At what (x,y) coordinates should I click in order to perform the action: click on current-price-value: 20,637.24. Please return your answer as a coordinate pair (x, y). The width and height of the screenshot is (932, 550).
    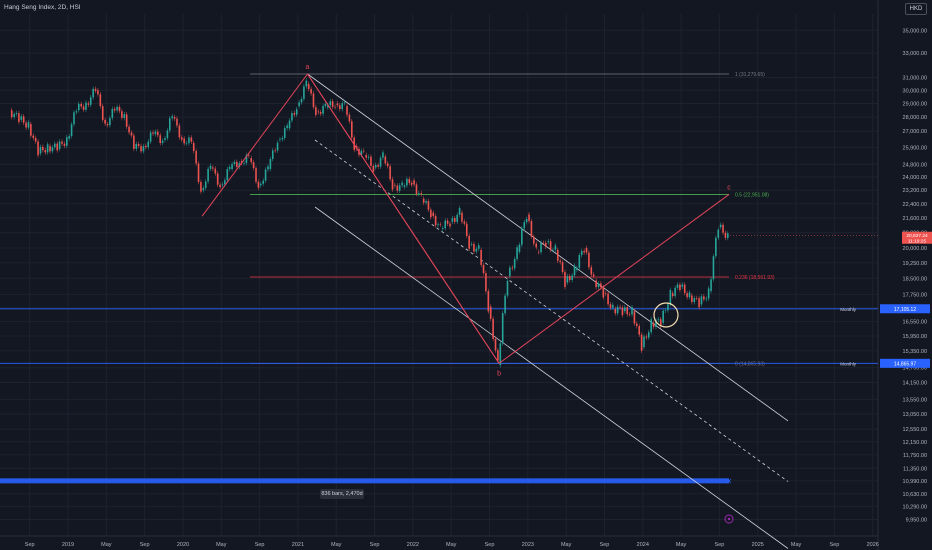
    Looking at the image, I should click on (917, 236).